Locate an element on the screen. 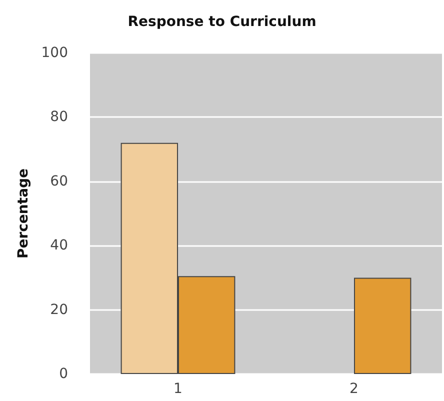 The width and height of the screenshot is (444, 401). y-tick-label: 60 is located at coordinates (59, 181).